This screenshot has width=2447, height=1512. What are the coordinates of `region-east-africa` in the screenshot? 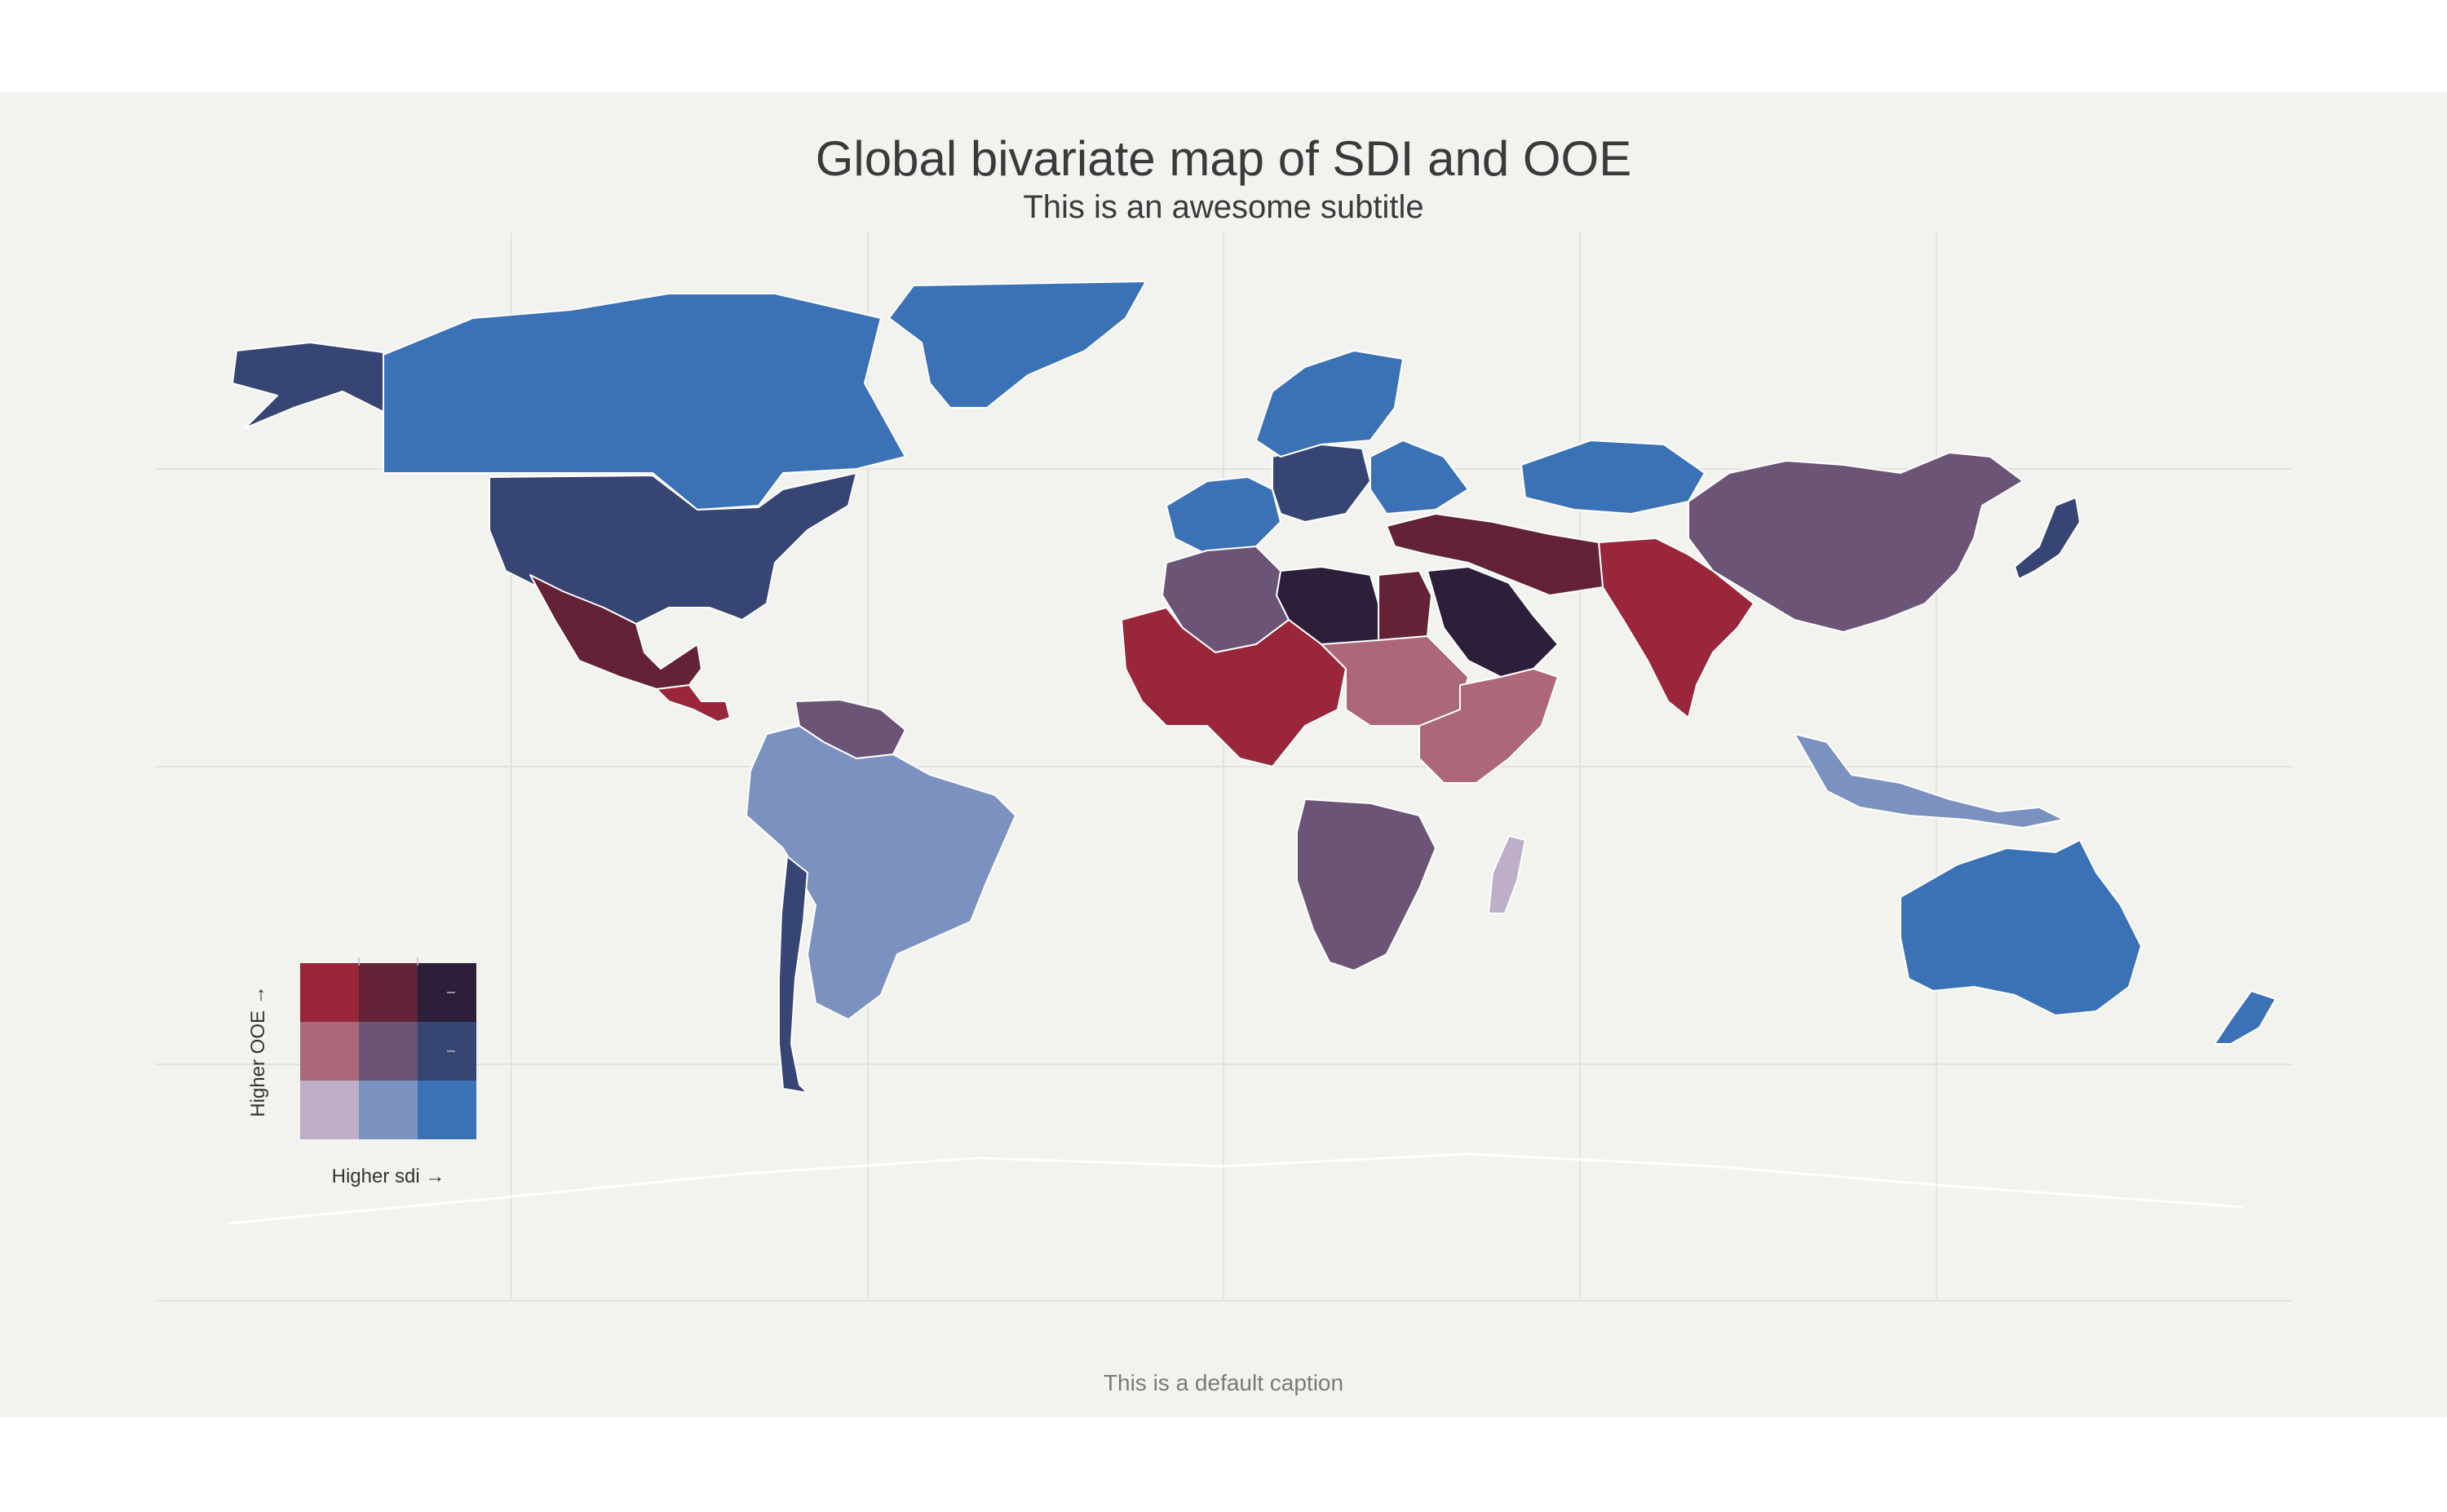 It's located at (1488, 726).